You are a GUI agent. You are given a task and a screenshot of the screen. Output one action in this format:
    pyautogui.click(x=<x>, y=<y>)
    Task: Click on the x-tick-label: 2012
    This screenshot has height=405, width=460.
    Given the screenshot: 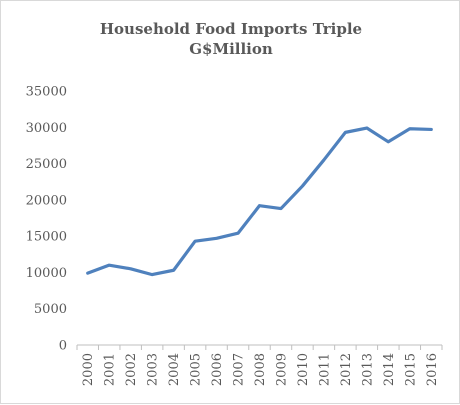 What is the action you would take?
    pyautogui.click(x=346, y=369)
    